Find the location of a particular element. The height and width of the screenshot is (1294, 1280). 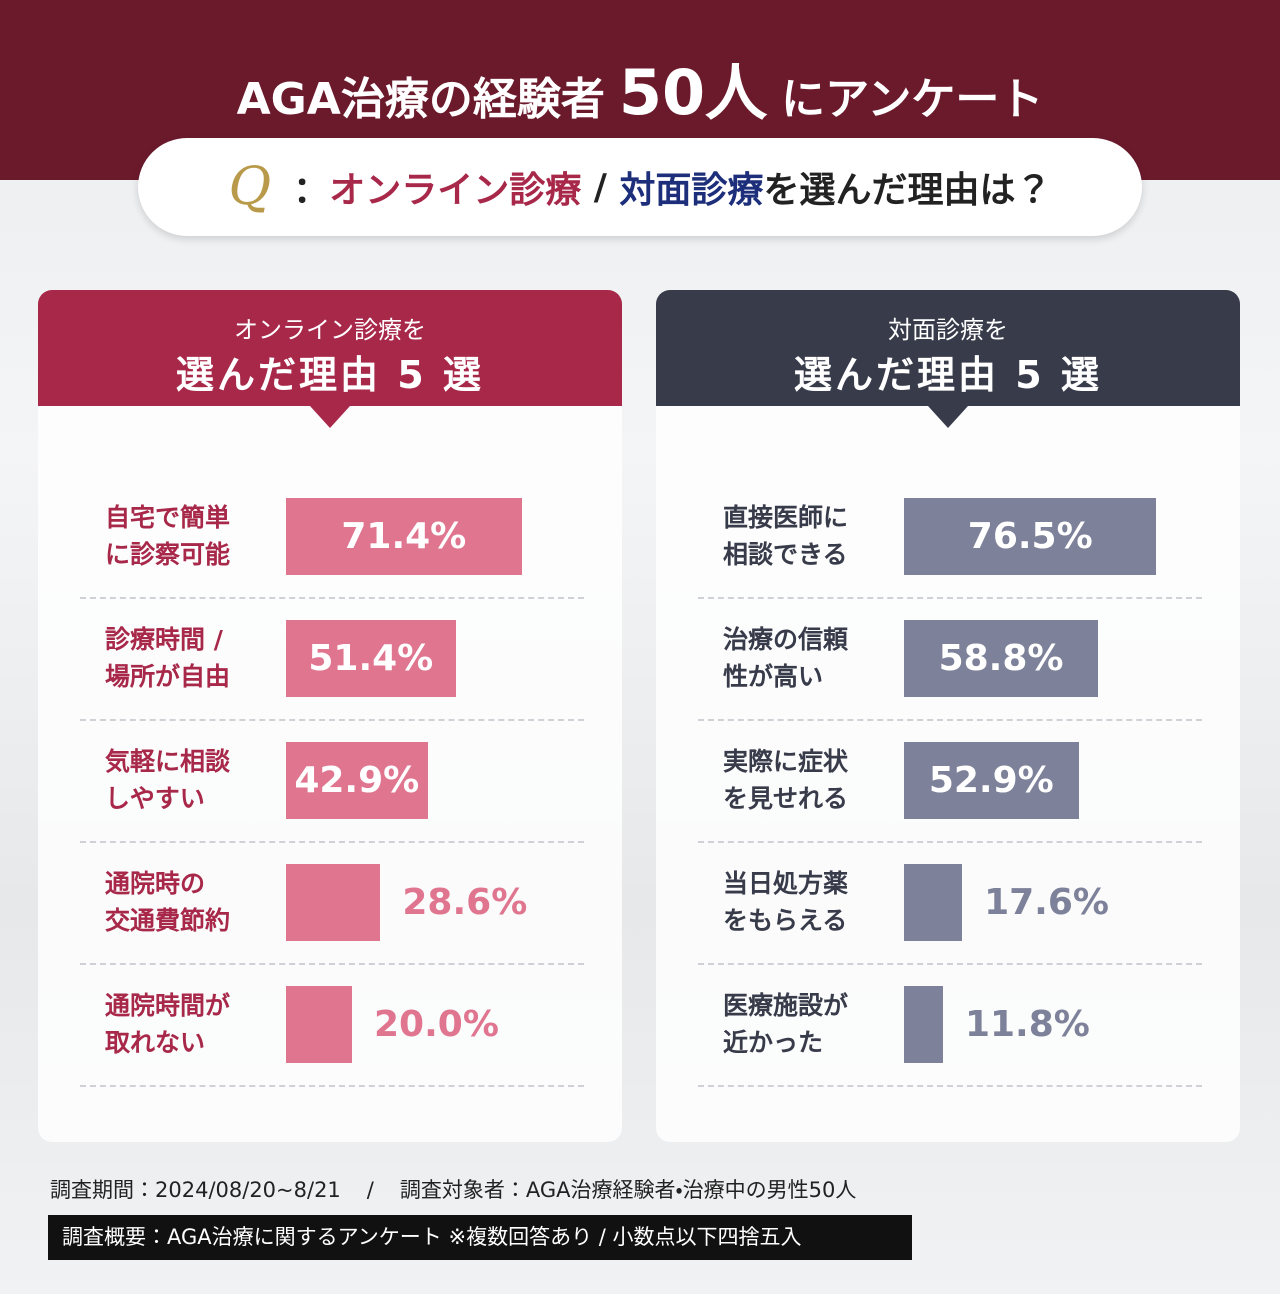

category-label: 通院時の 交通費節約 is located at coordinates (168, 902).